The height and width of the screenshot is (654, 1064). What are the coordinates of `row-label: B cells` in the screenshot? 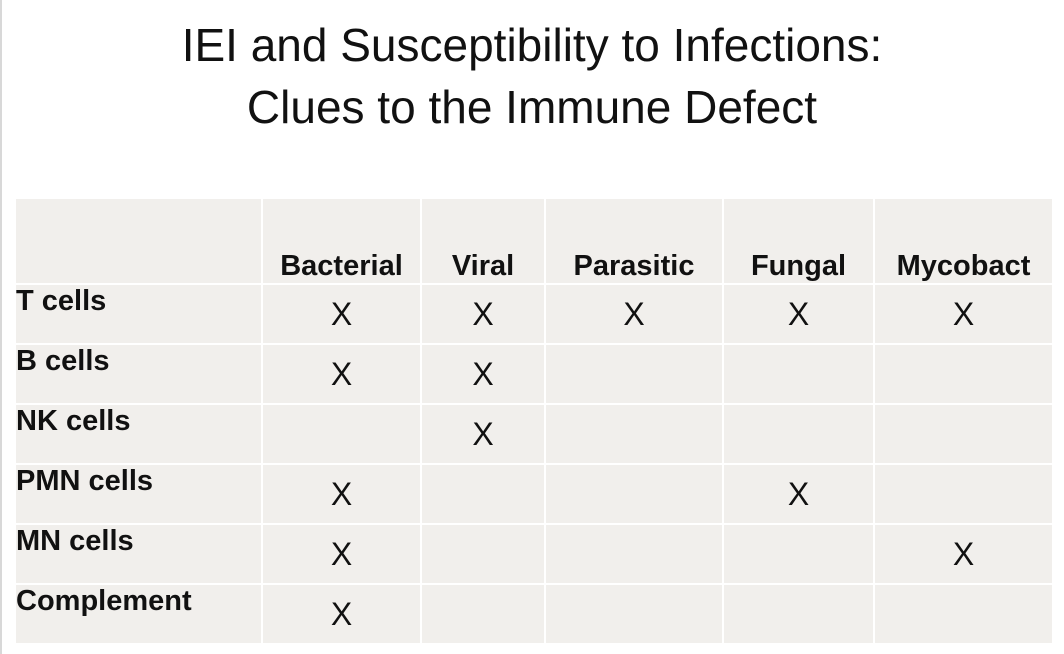 It's located at (138, 374).